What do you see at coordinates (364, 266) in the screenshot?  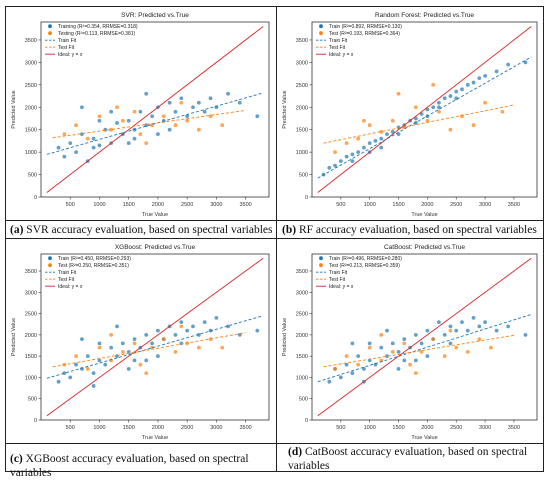 I see `legend-entry: Test (R²=0.213, RRMSE=0.359)` at bounding box center [364, 266].